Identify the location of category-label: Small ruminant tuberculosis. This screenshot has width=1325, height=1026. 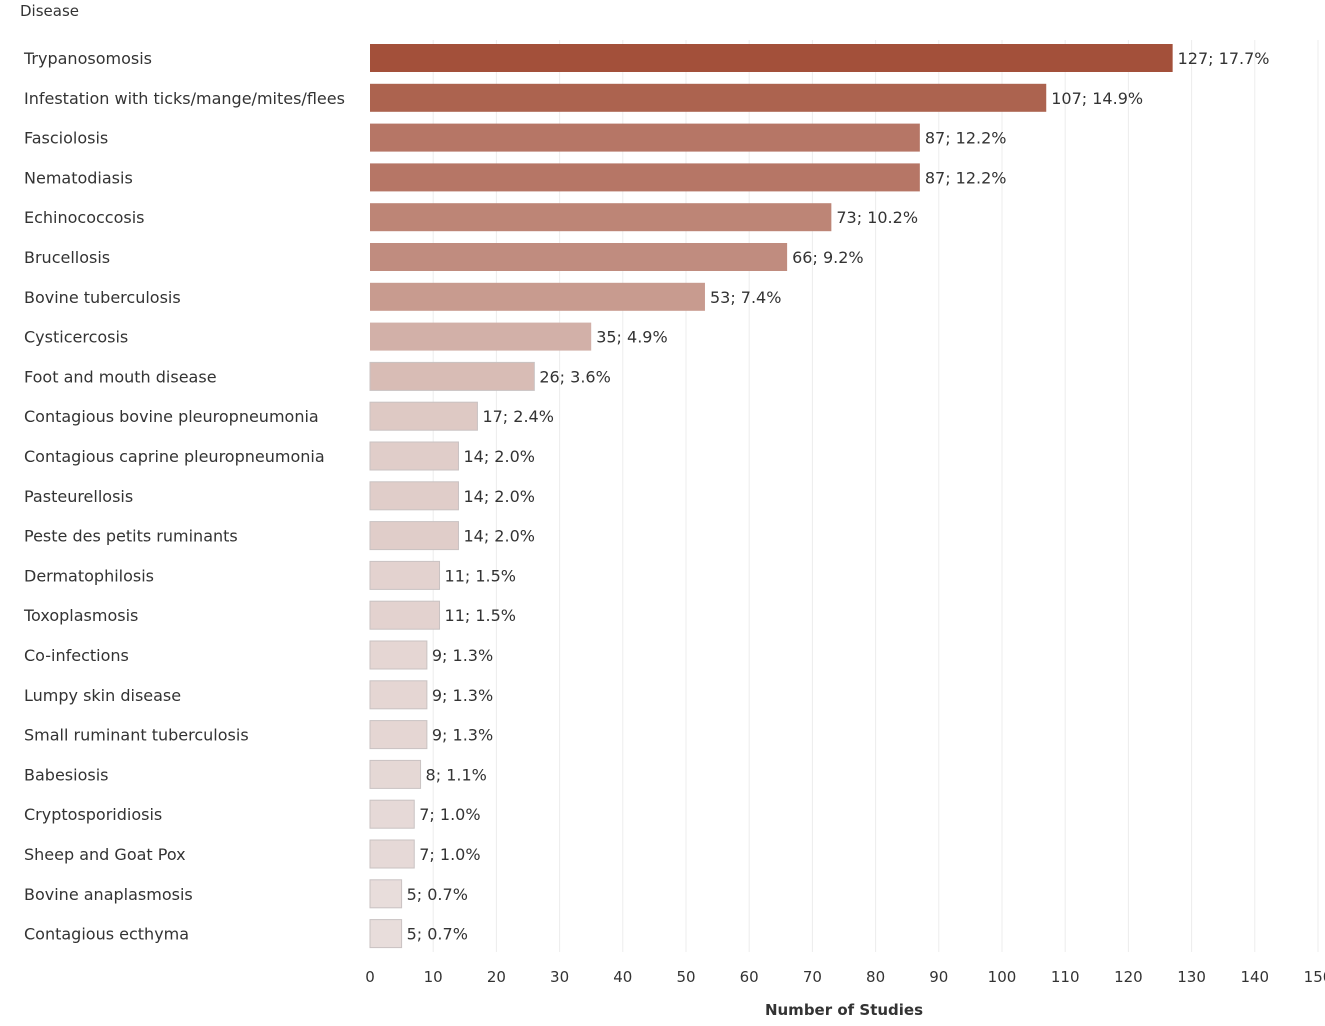
(136, 735).